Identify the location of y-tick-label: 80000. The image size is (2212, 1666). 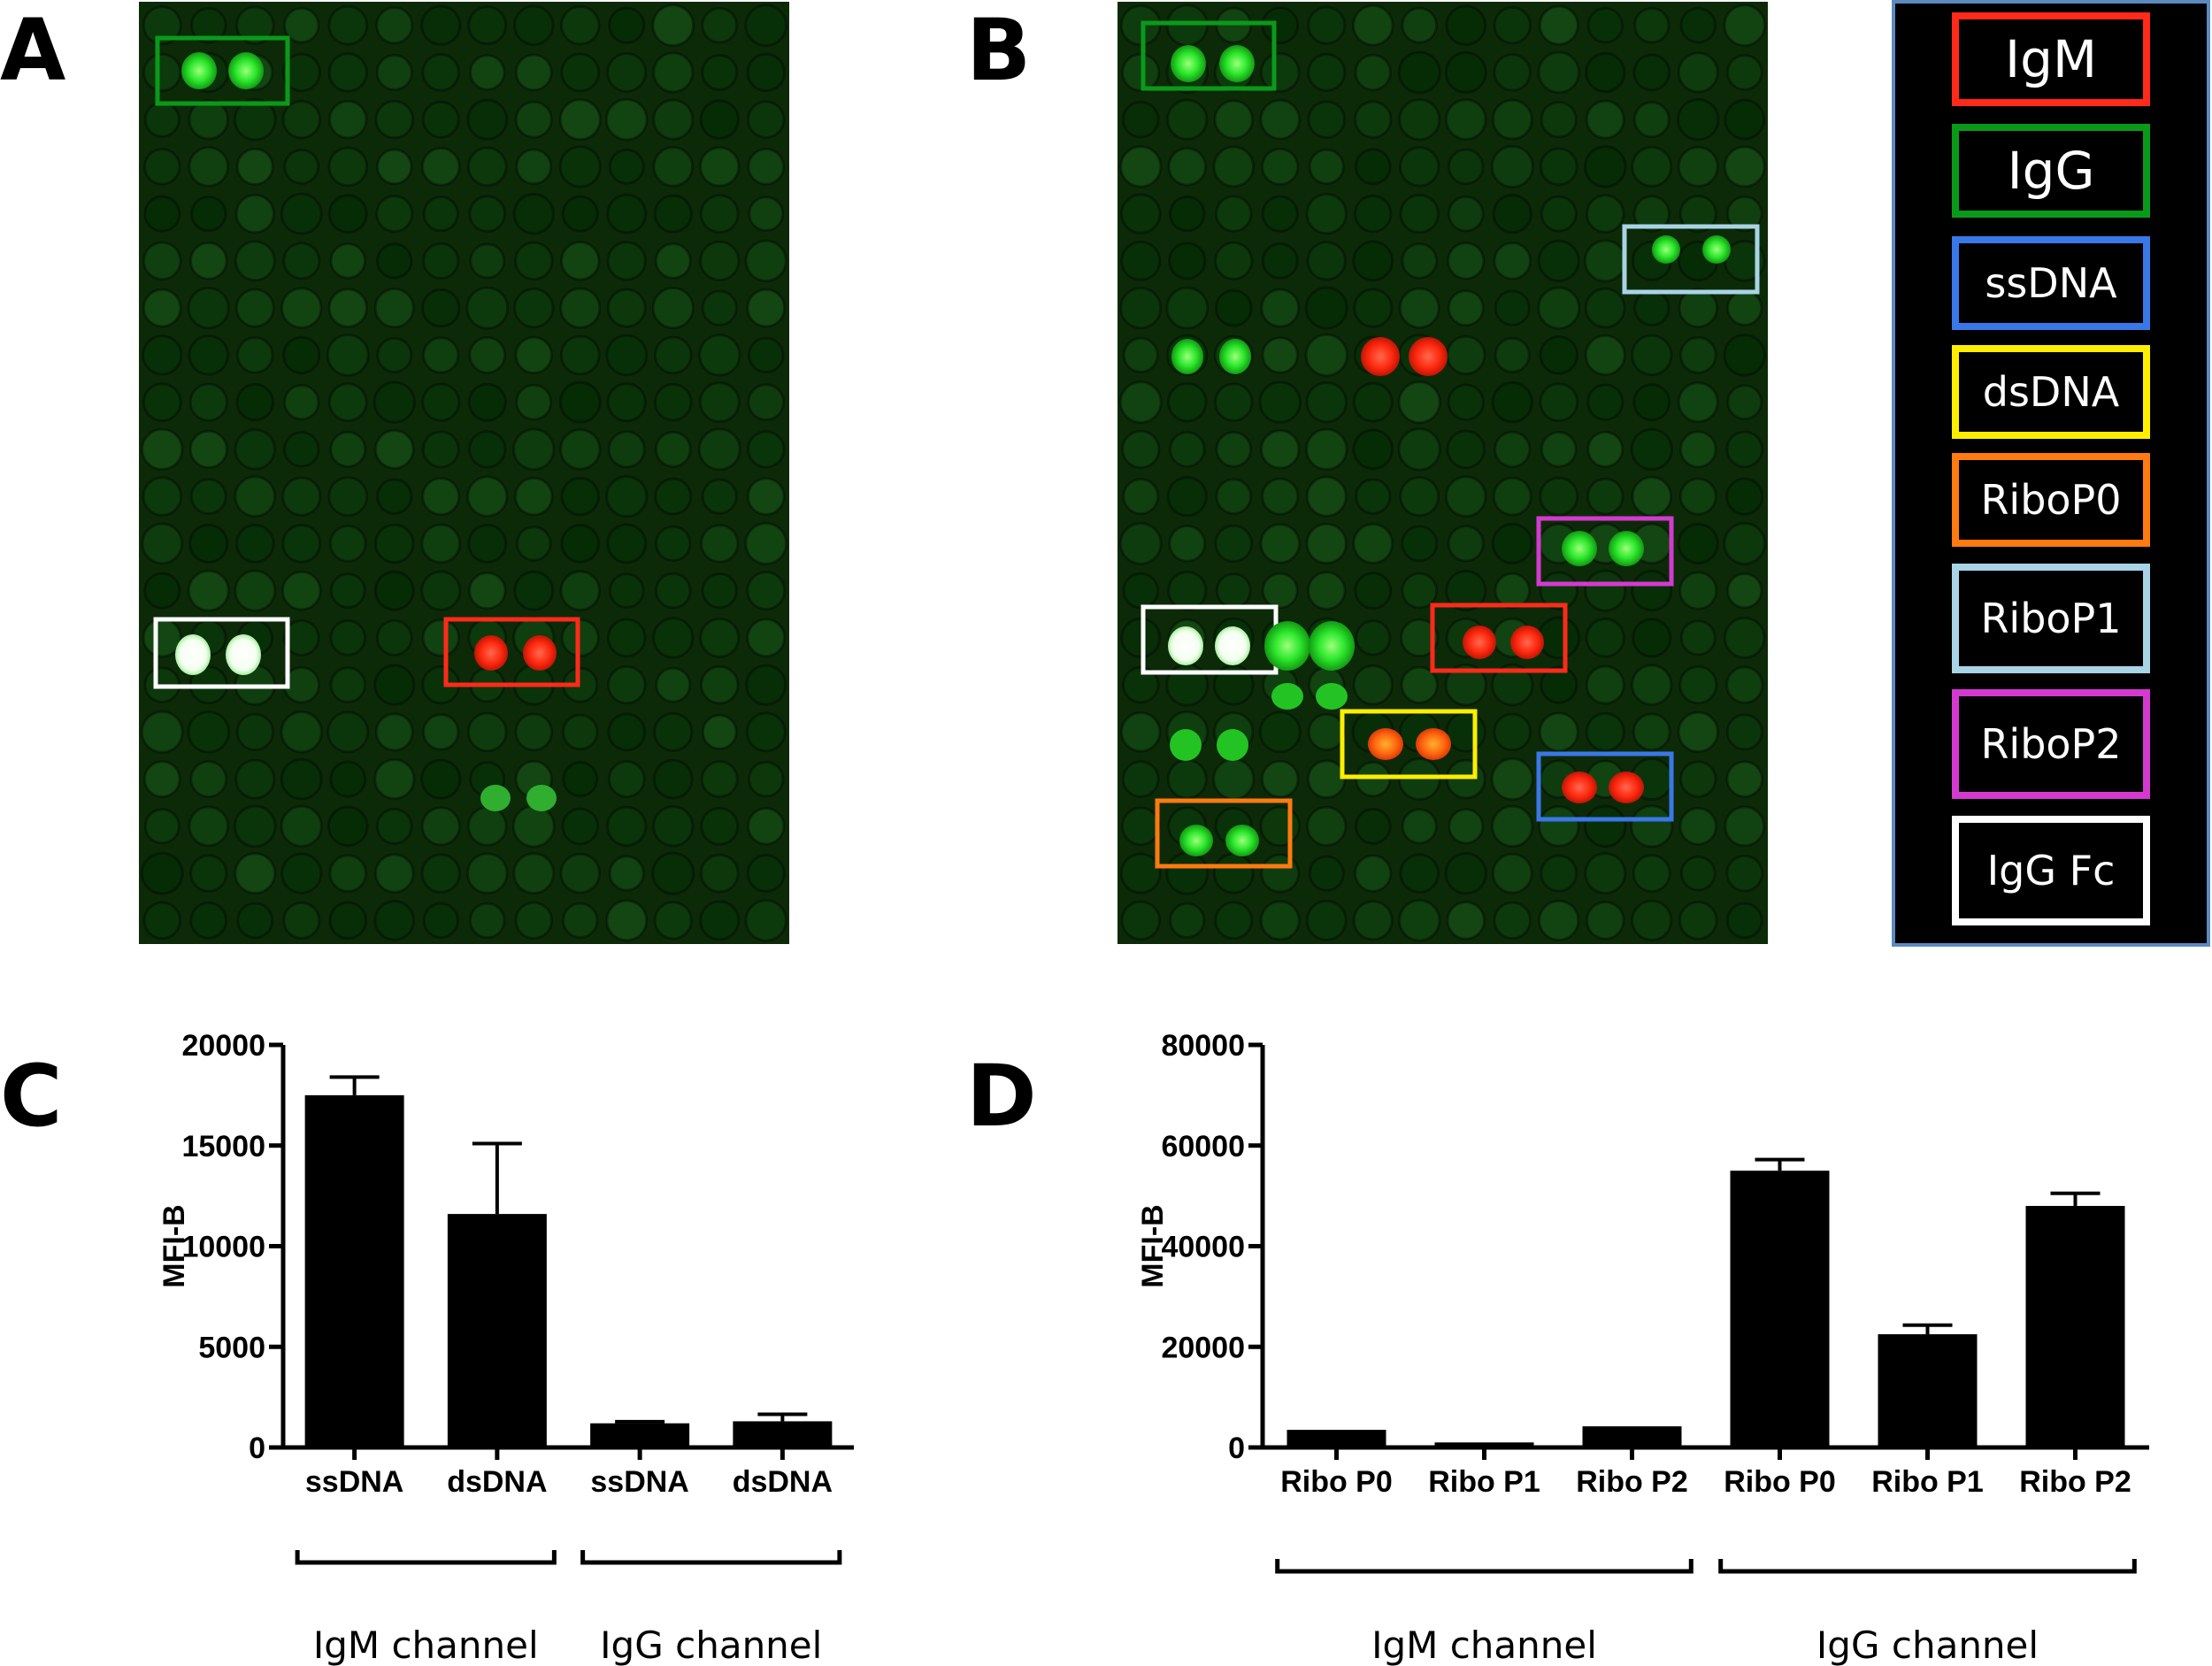
(1203, 1046).